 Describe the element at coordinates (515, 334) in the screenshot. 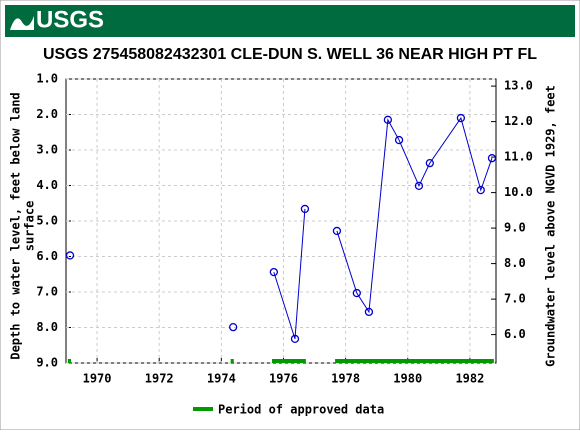

I see `y2-tick-label: 6.0` at that location.